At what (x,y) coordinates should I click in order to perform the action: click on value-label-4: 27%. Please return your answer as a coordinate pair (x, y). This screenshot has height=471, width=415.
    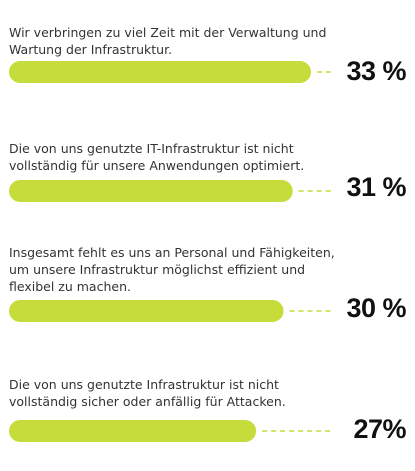
    Looking at the image, I should click on (379, 429).